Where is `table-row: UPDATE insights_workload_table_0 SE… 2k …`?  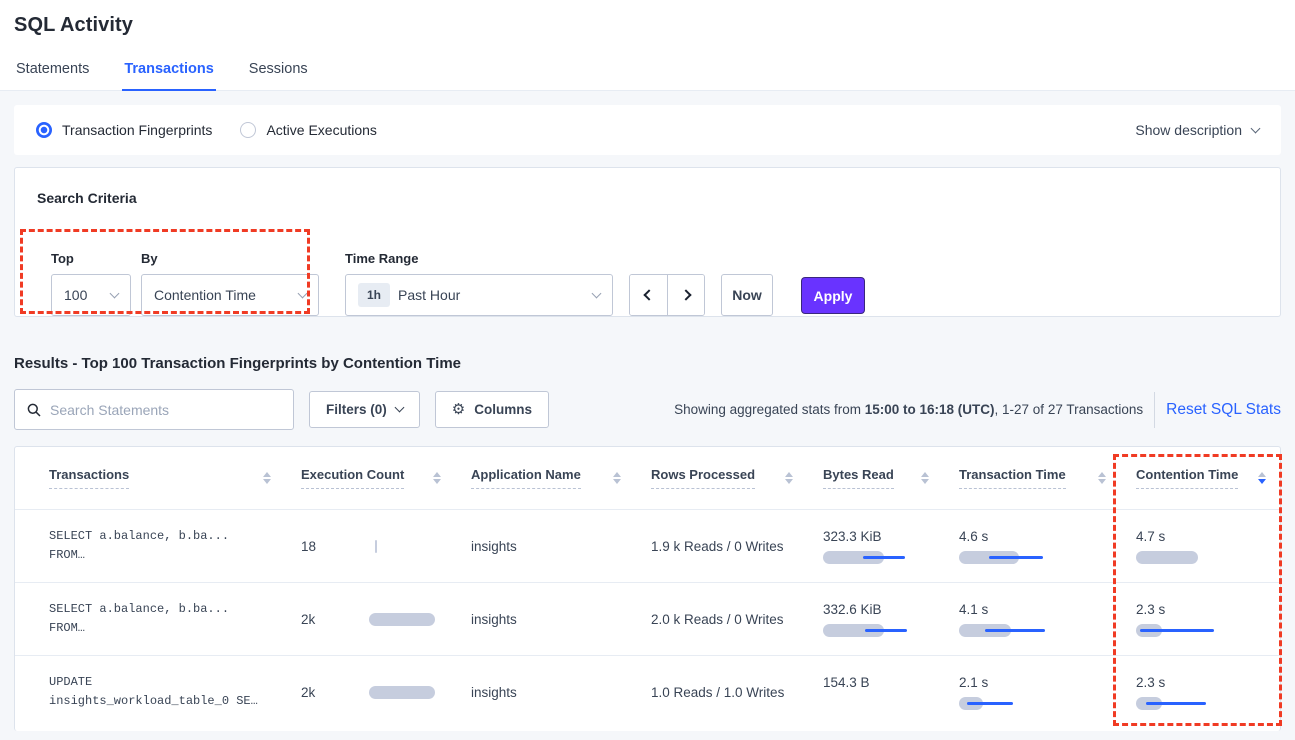 table-row: UPDATE insights_workload_table_0 SE… 2k … is located at coordinates (647, 691).